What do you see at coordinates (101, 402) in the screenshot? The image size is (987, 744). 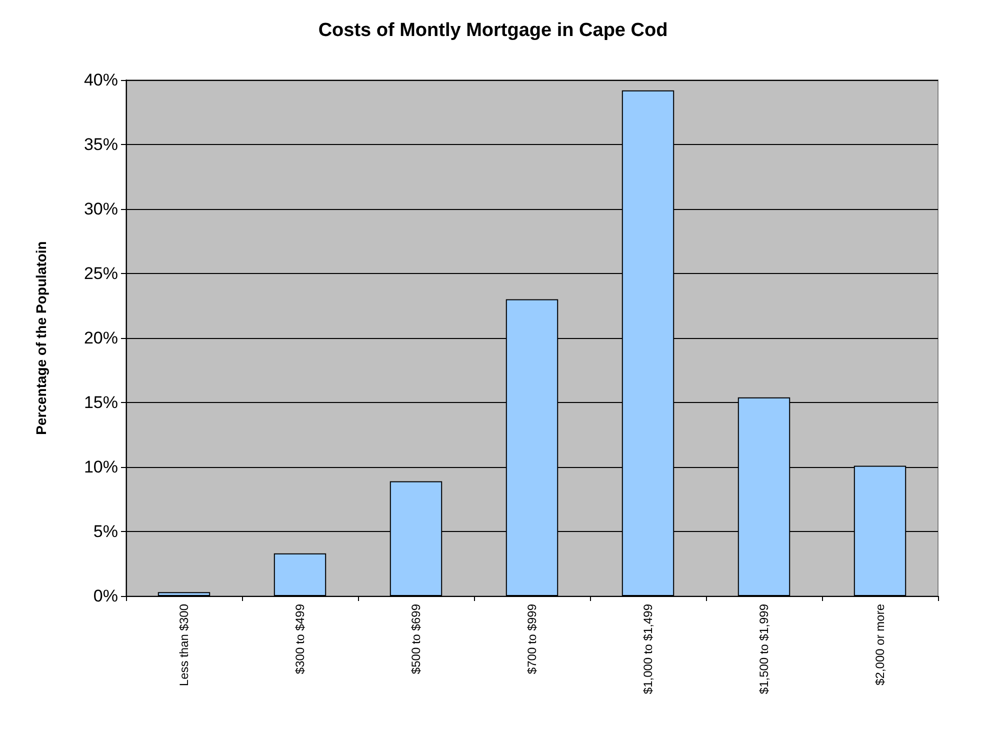 I see `y-tick-label: 15%` at bounding box center [101, 402].